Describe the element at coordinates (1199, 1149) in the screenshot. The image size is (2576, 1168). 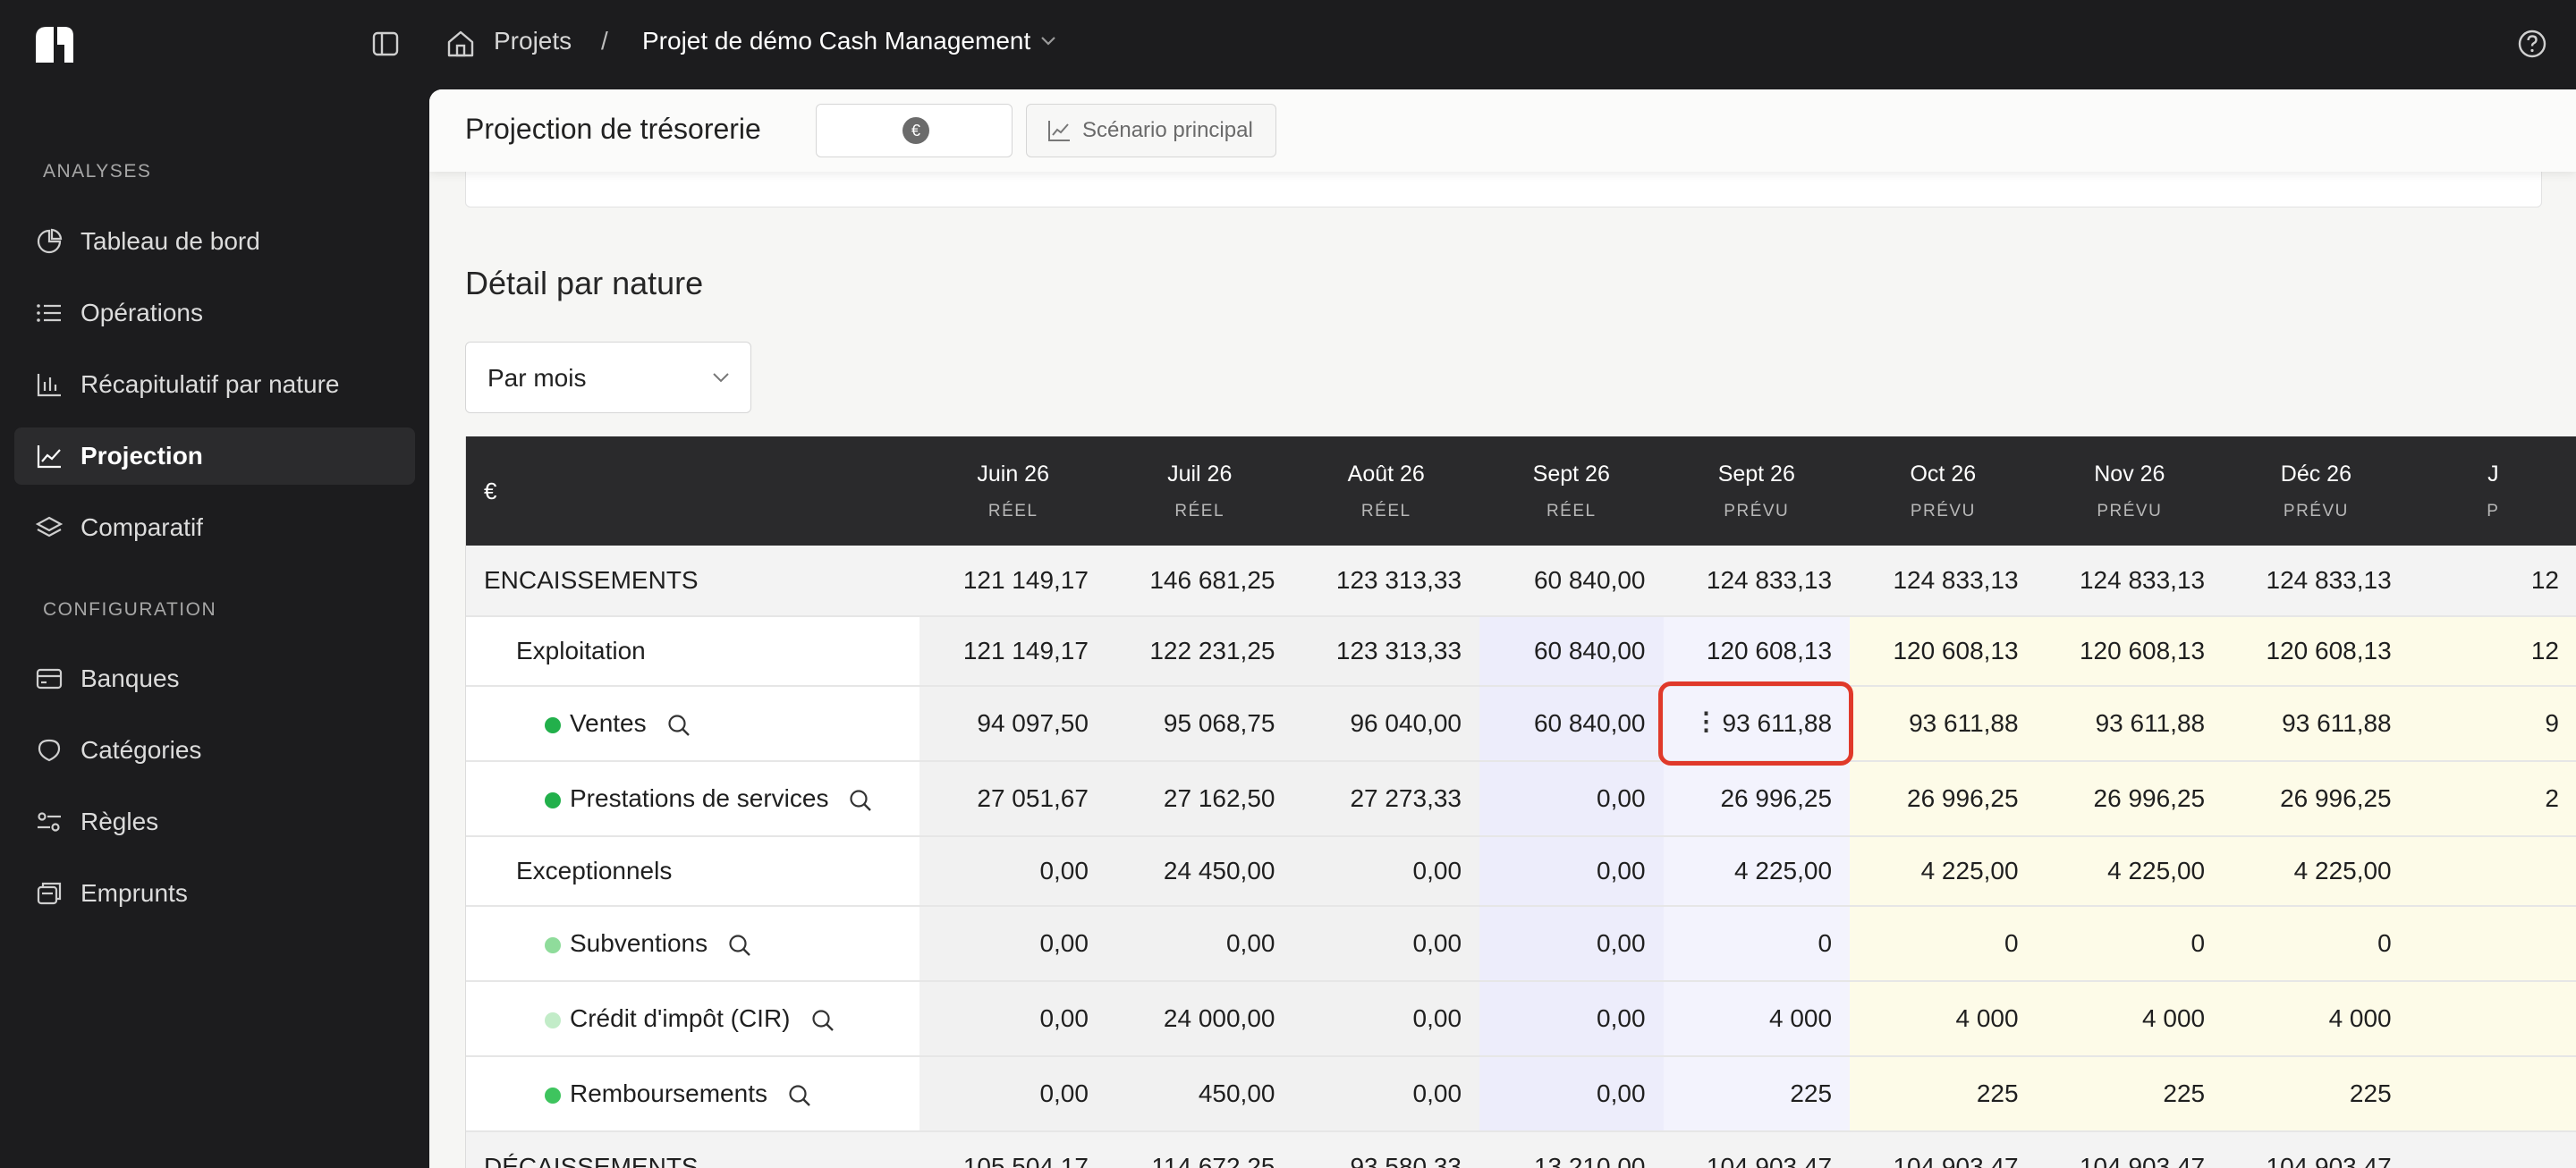
I see `table-cell: 114 672,25` at that location.